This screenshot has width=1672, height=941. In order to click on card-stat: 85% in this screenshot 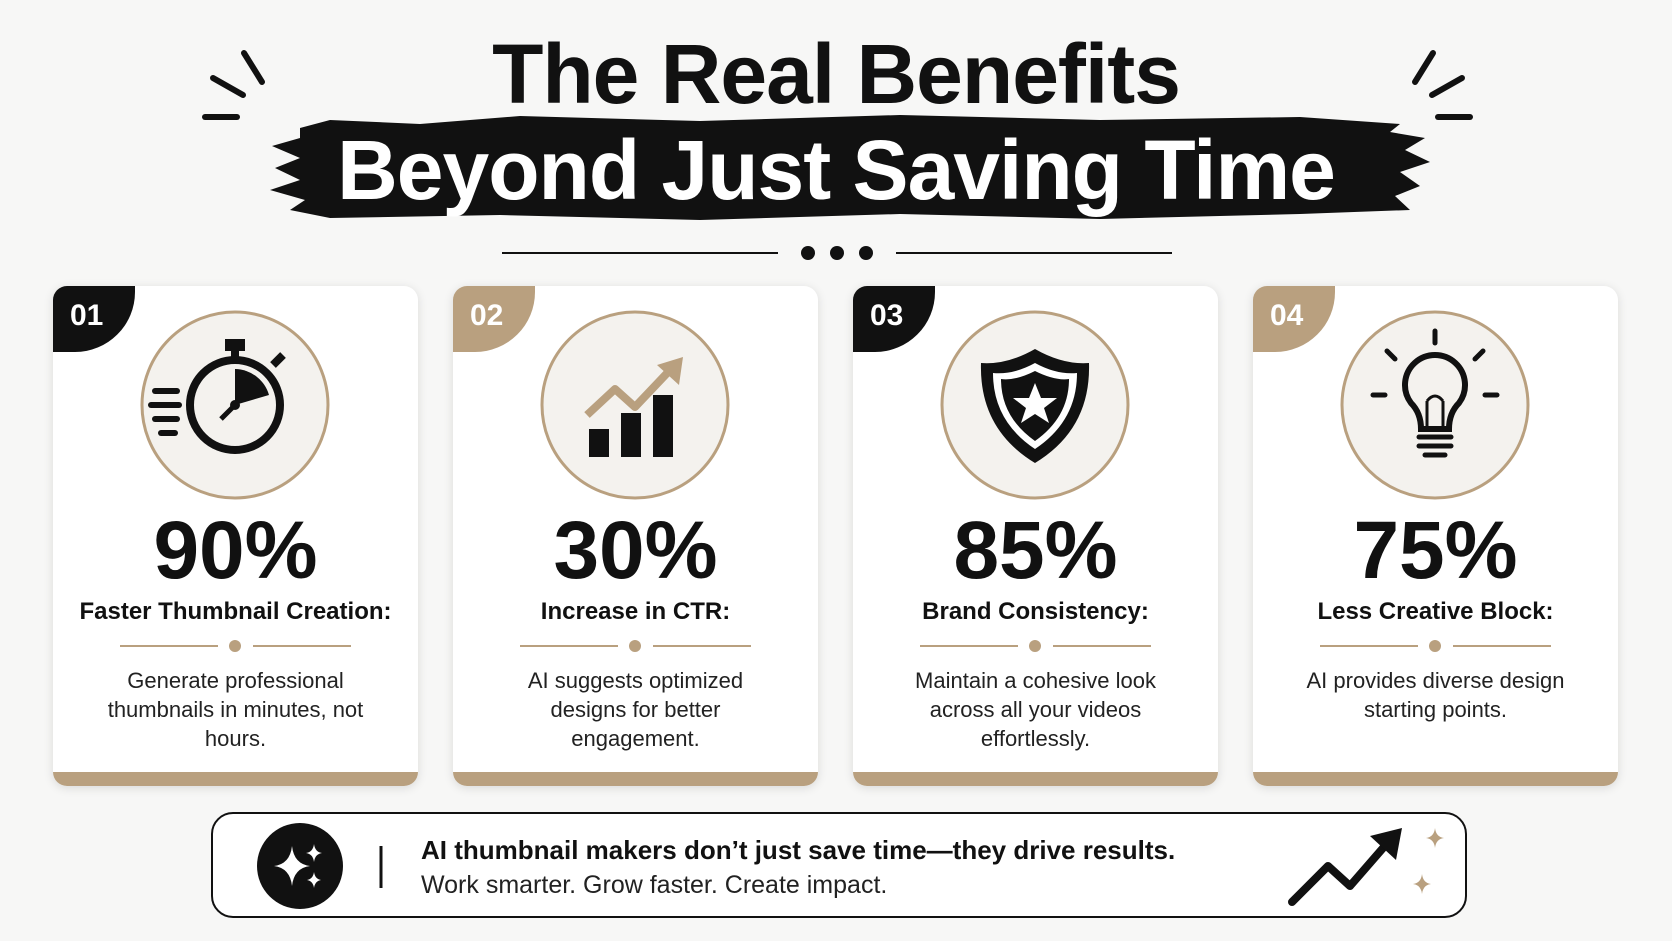, I will do `click(1035, 550)`.